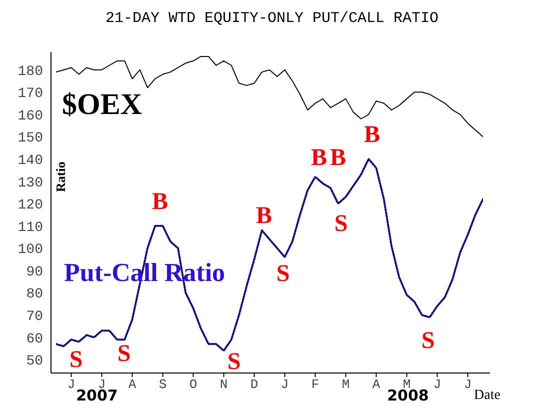  Describe the element at coordinates (30, 206) in the screenshot. I see `y-tick-label: 120` at that location.